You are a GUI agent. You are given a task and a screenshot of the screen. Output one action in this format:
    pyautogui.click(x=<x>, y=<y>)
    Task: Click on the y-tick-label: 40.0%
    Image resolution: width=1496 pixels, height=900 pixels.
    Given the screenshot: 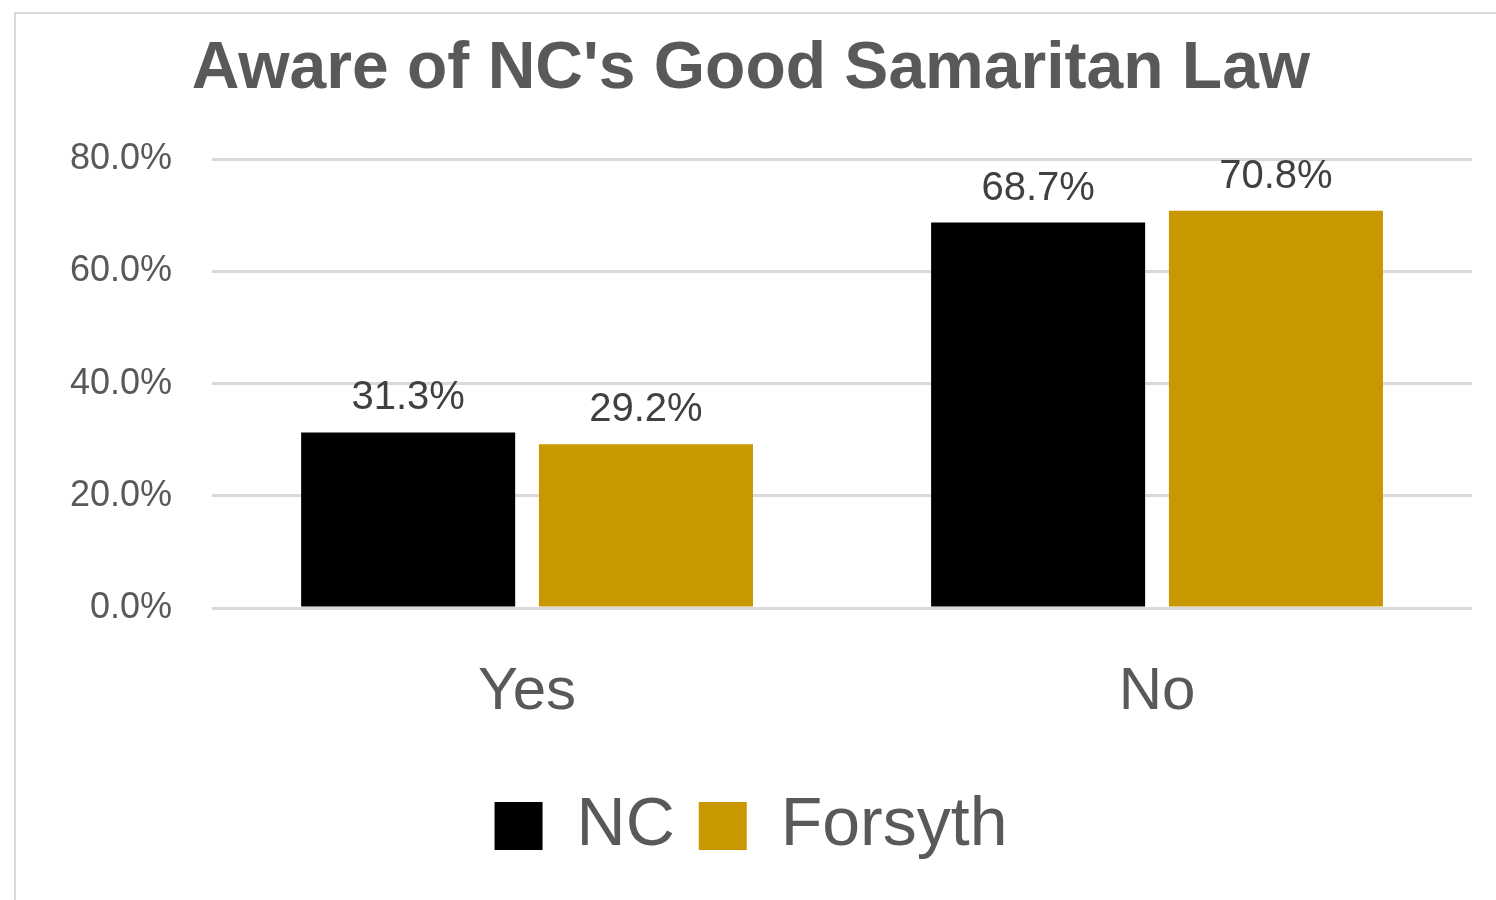 What is the action you would take?
    pyautogui.click(x=121, y=381)
    